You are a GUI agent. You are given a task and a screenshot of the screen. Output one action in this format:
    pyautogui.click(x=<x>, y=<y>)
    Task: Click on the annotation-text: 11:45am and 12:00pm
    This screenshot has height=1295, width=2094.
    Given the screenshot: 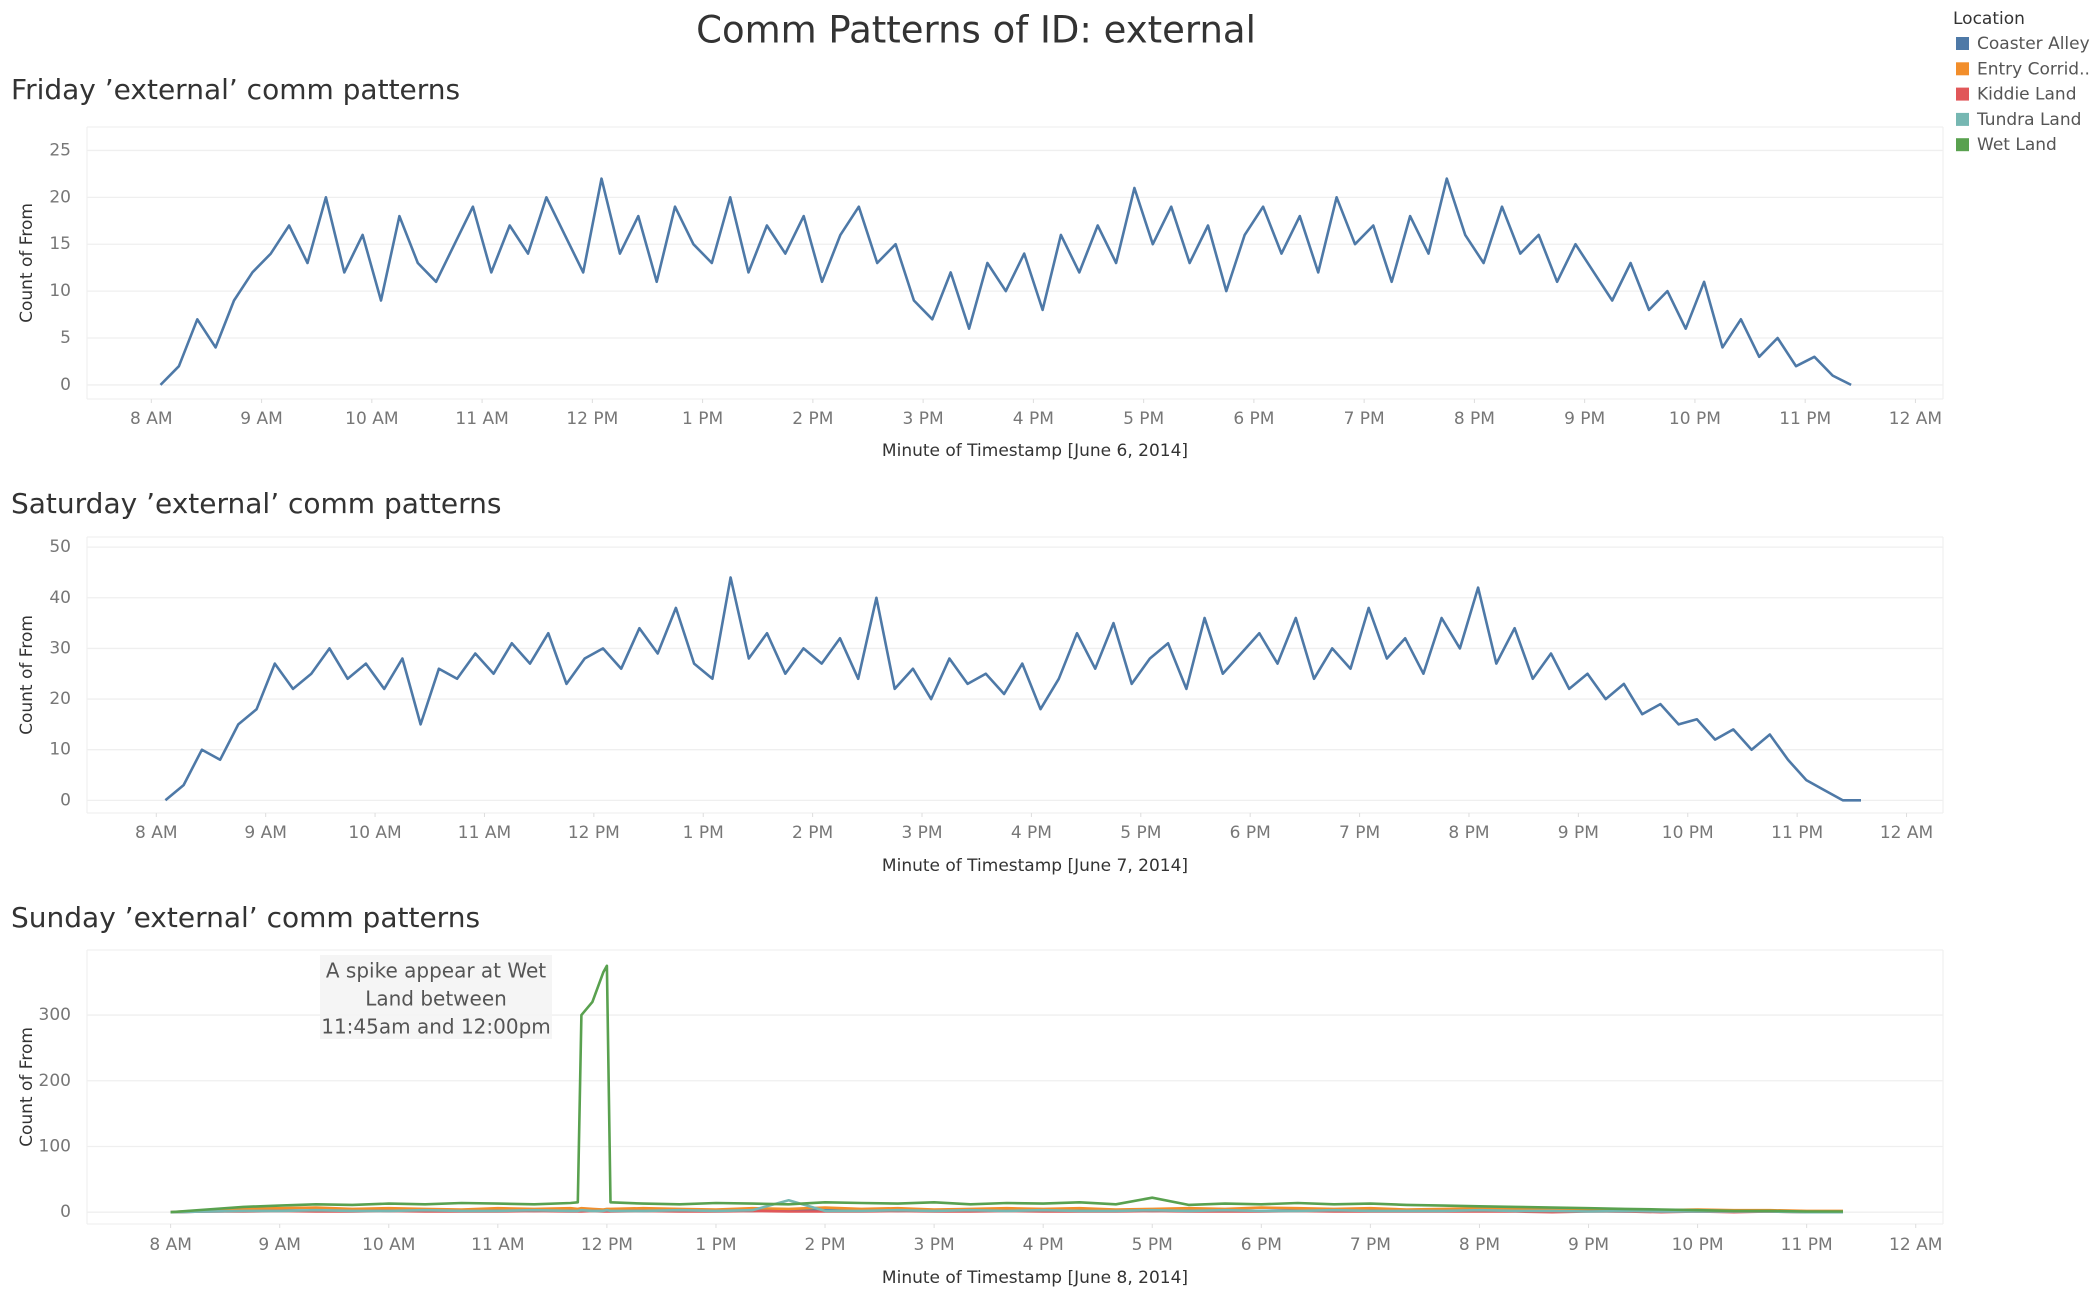 What is the action you would take?
    pyautogui.click(x=436, y=1027)
    